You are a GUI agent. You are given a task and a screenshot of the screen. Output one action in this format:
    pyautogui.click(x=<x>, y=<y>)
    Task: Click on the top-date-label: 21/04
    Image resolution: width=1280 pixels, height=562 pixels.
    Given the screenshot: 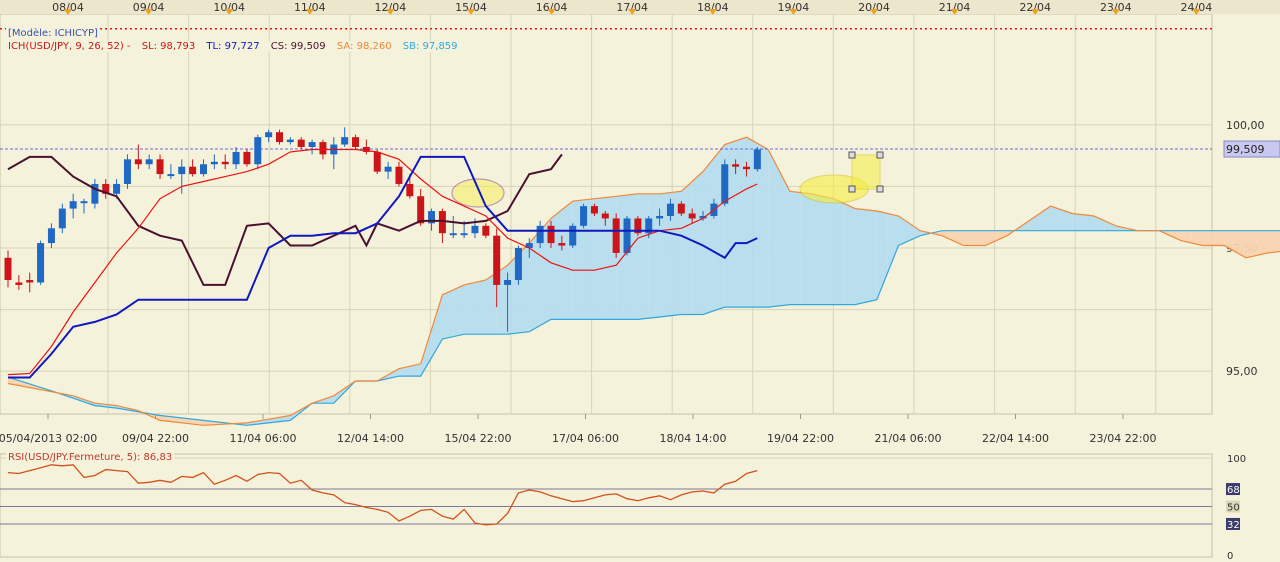 What is the action you would take?
    pyautogui.click(x=955, y=7)
    